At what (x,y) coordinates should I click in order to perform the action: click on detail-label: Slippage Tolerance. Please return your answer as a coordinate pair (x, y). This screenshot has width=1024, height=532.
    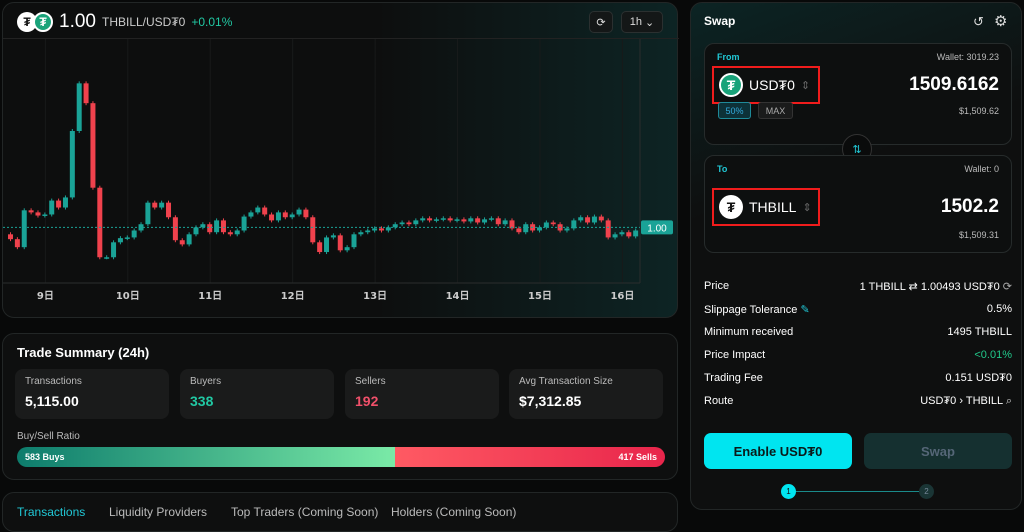
    Looking at the image, I should click on (751, 310).